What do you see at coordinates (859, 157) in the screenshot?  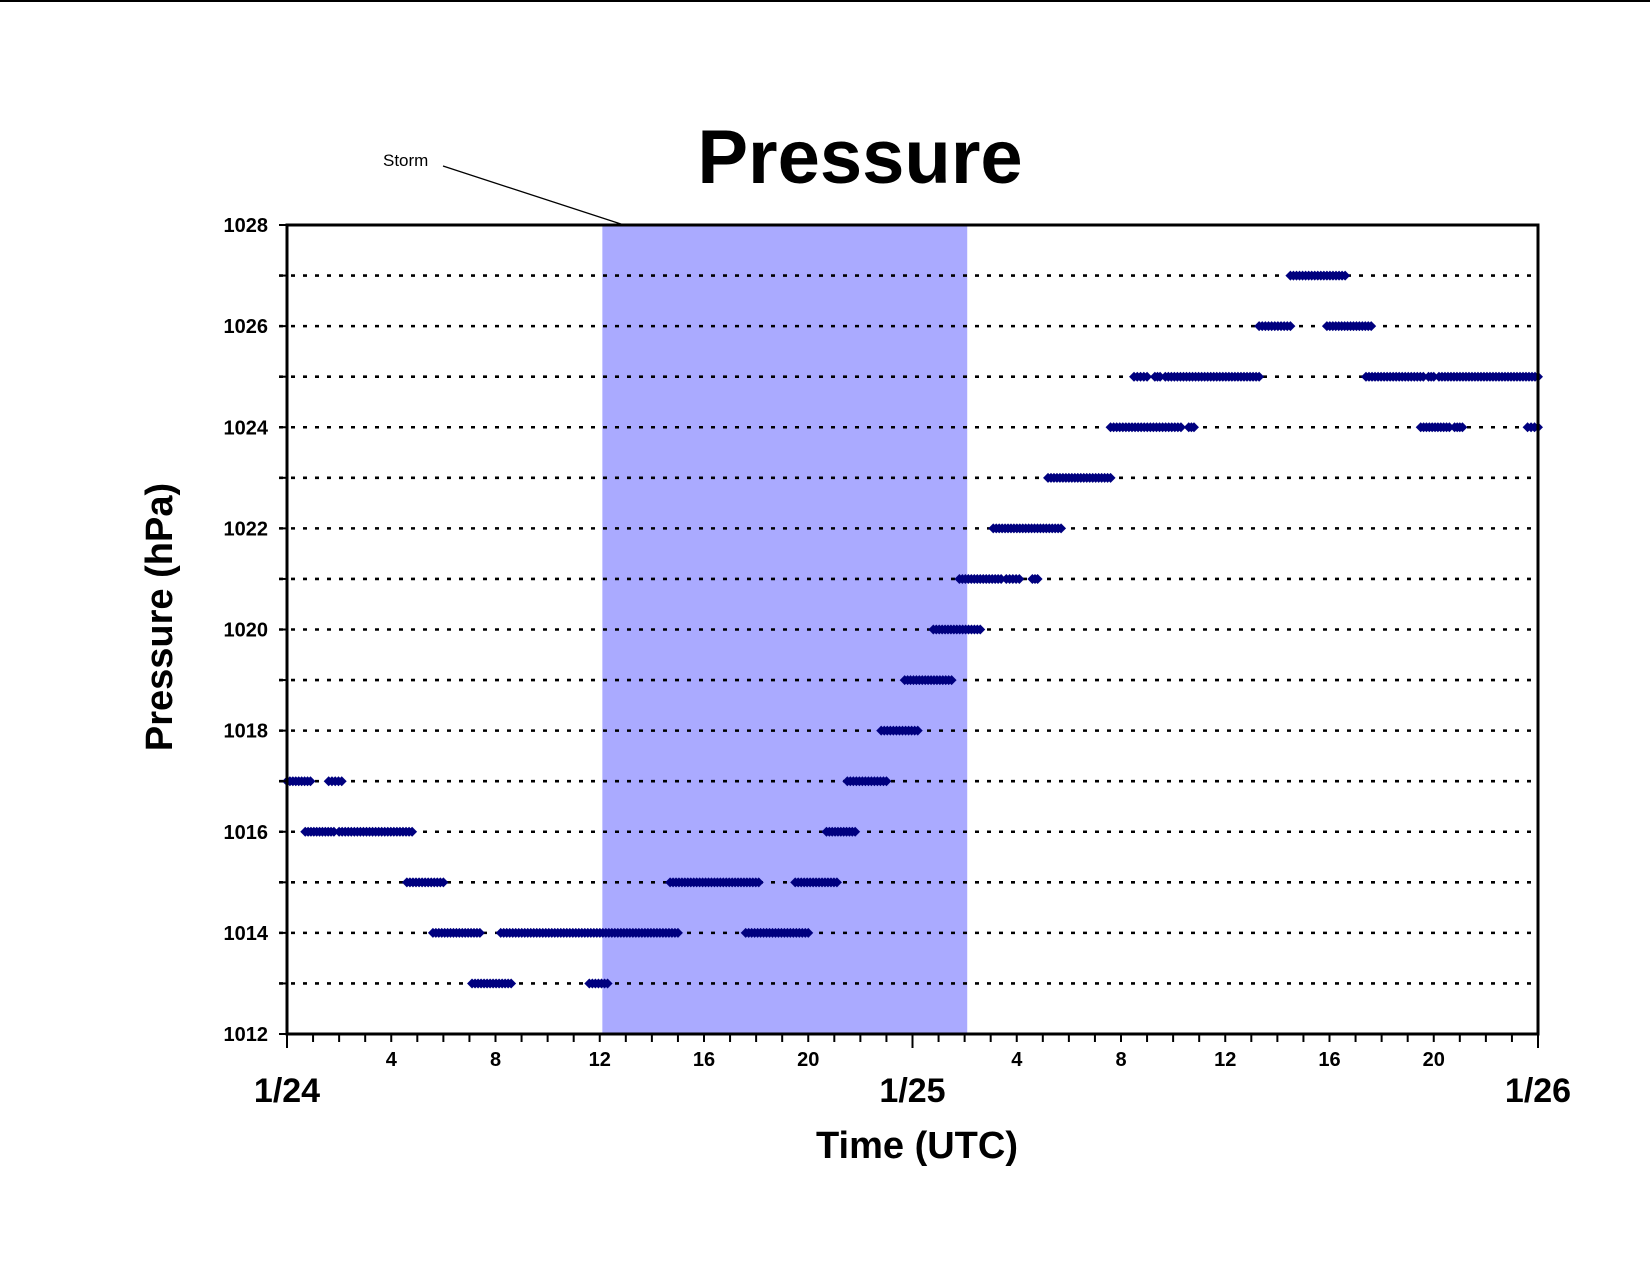 I see `chart-title: Pressure` at bounding box center [859, 157].